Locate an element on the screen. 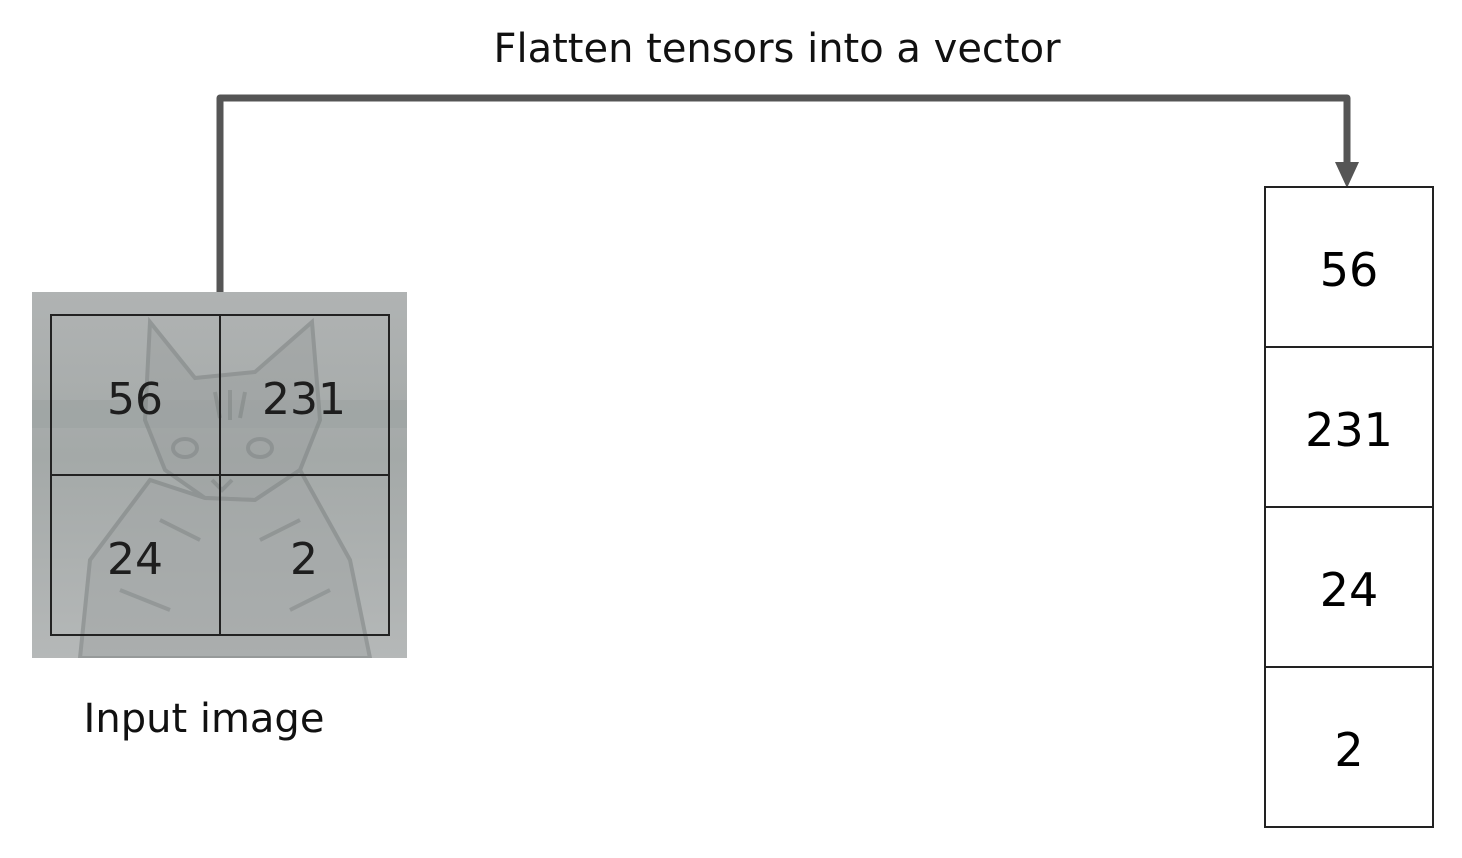 The width and height of the screenshot is (1462, 858). grid-cell-value: 24 is located at coordinates (135, 559).